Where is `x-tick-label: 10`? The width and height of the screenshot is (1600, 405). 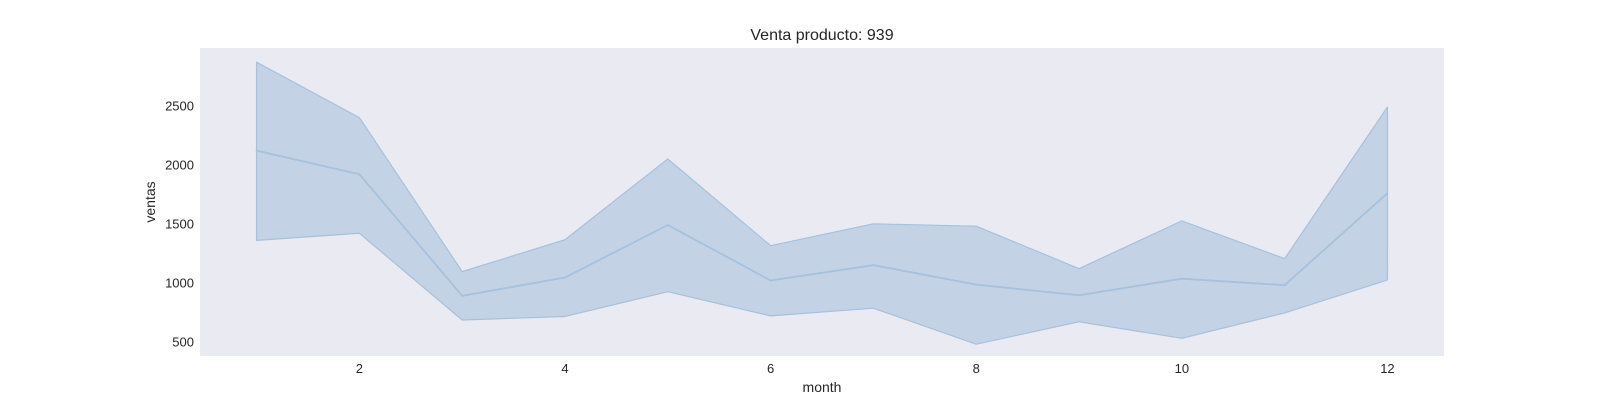 x-tick-label: 10 is located at coordinates (1182, 368).